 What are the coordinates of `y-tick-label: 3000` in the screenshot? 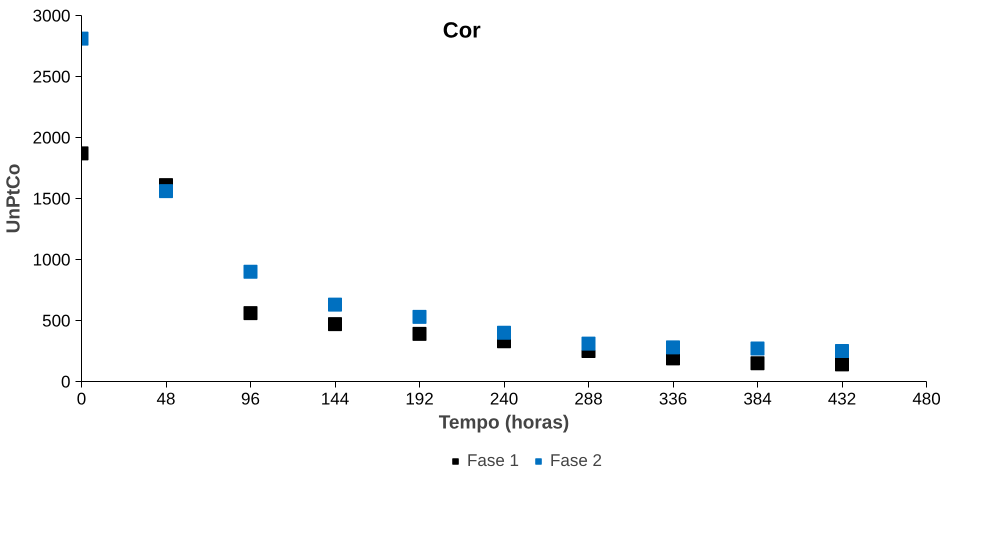 It's located at (51, 16).